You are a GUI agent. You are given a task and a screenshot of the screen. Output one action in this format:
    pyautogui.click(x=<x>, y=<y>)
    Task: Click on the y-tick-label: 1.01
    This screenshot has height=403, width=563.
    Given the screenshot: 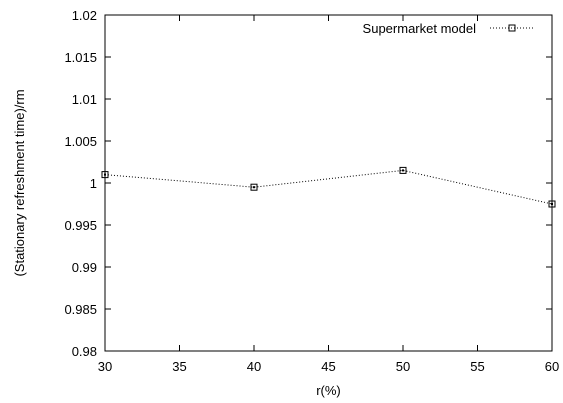 What is the action you would take?
    pyautogui.click(x=84, y=99)
    